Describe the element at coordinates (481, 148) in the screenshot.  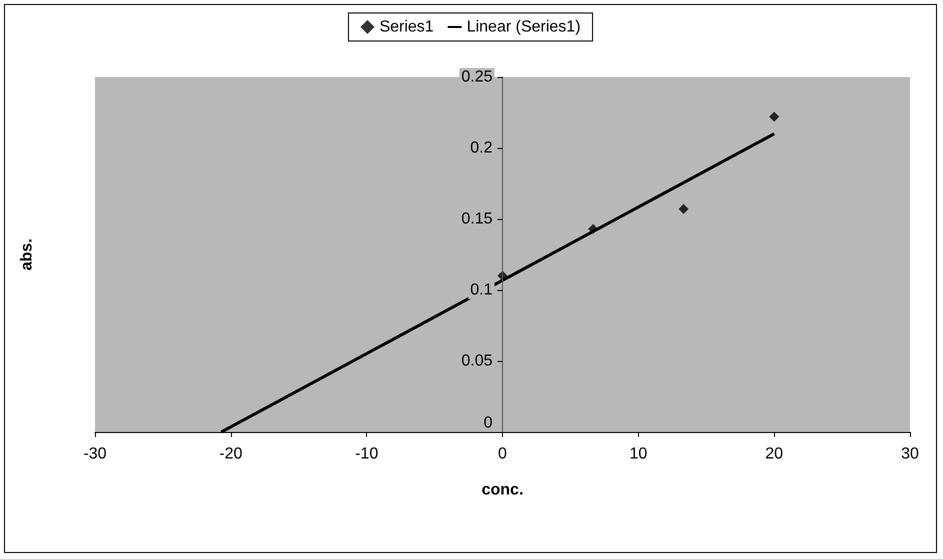
I see `y-tick-label: 0.2` at that location.